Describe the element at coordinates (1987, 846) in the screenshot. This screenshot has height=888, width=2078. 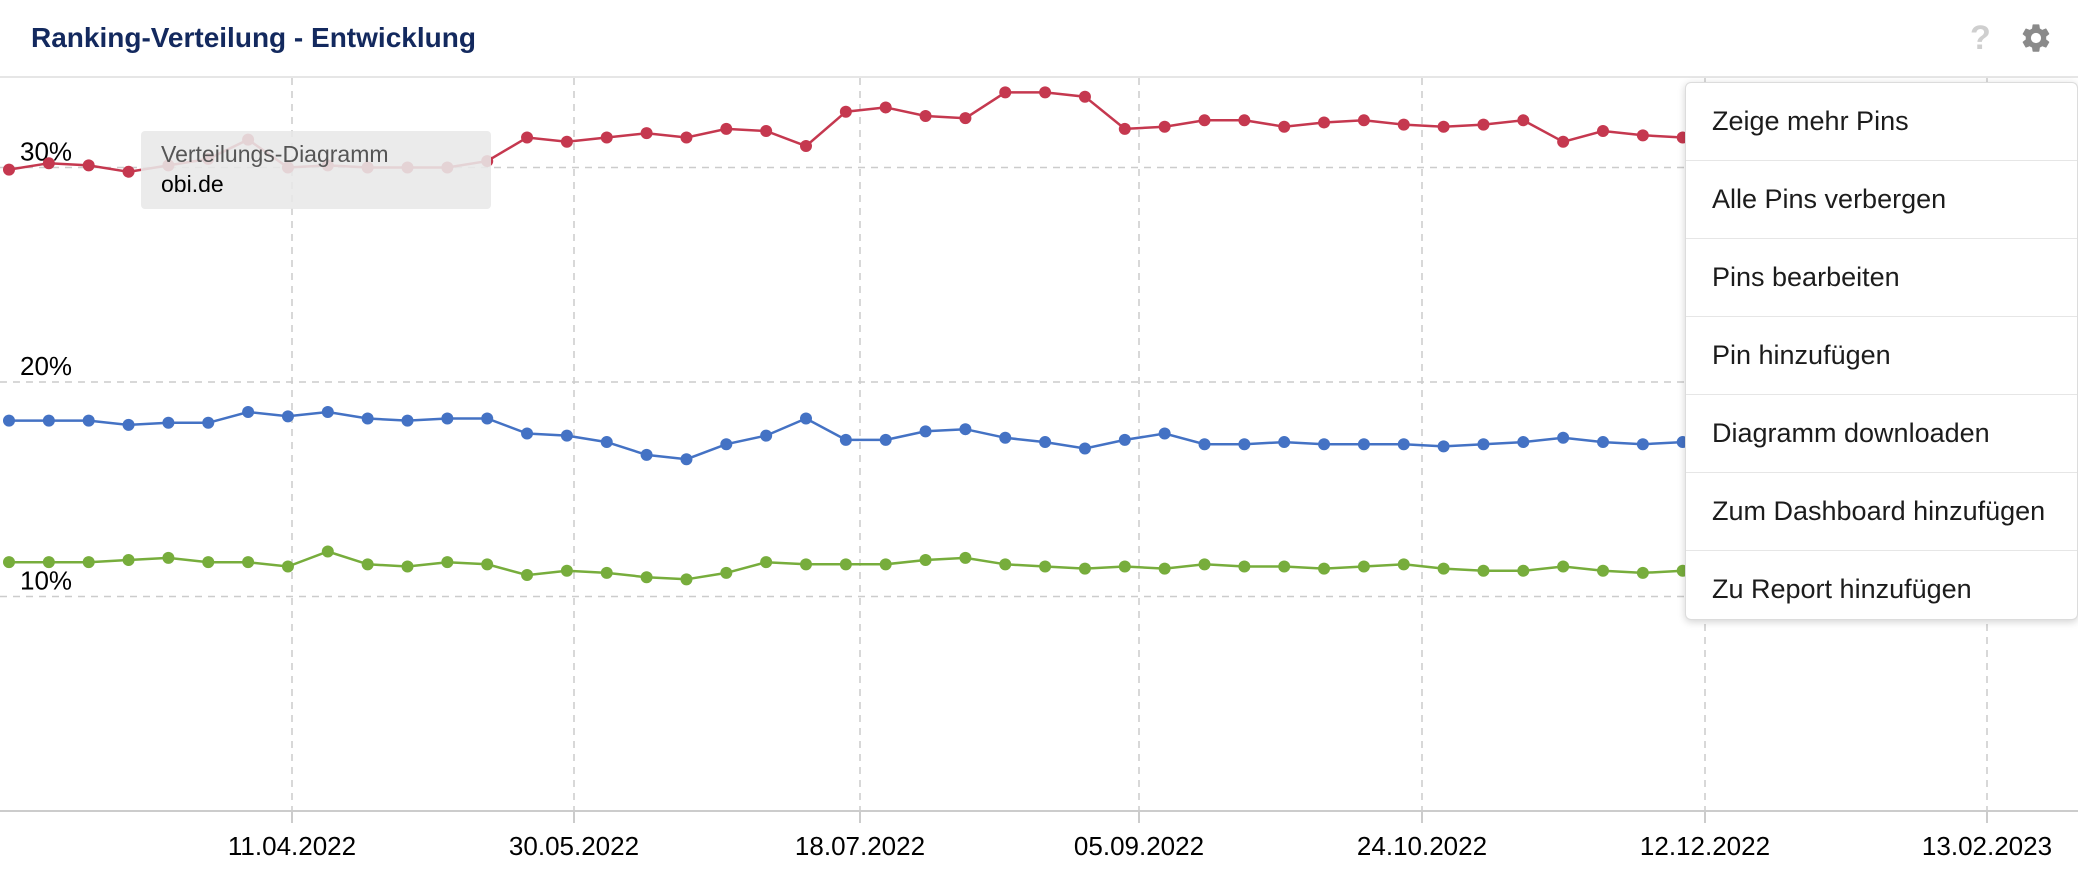
I see `x-tick-label: 13.02.2023` at that location.